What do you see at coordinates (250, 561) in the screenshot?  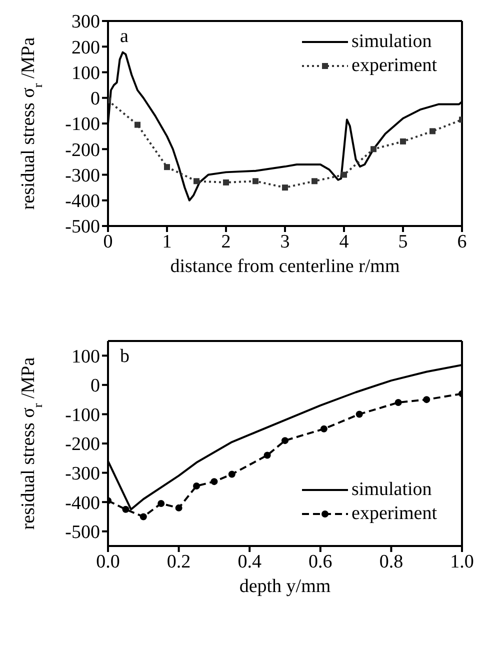 I see `x-tick-label: 0.4` at bounding box center [250, 561].